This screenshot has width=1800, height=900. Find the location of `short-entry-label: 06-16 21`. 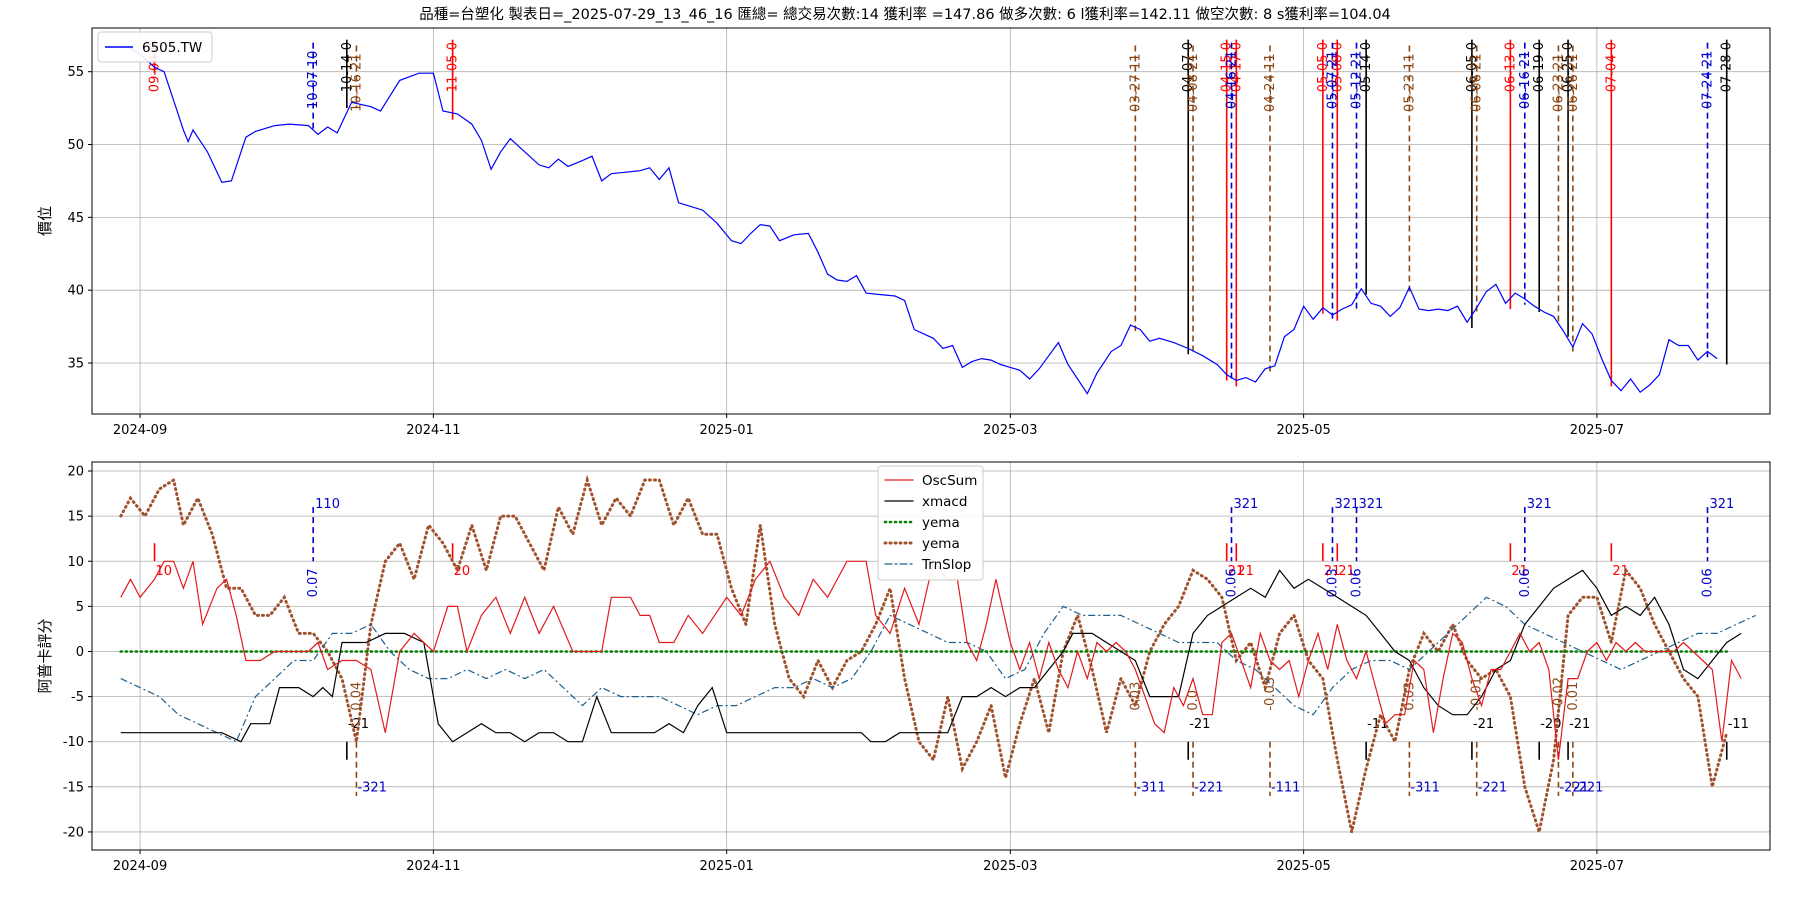

short-entry-label: 06-16 21 is located at coordinates (1525, 80).